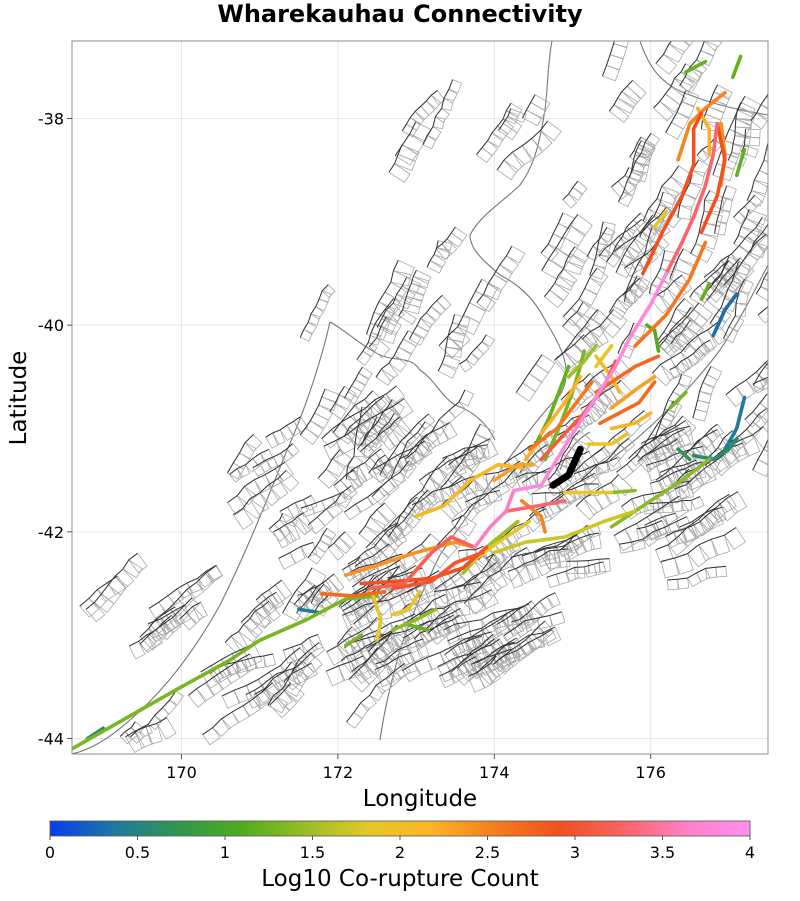 The image size is (800, 901). What do you see at coordinates (487, 852) in the screenshot?
I see `colorbar-tick-label: 2.5` at bounding box center [487, 852].